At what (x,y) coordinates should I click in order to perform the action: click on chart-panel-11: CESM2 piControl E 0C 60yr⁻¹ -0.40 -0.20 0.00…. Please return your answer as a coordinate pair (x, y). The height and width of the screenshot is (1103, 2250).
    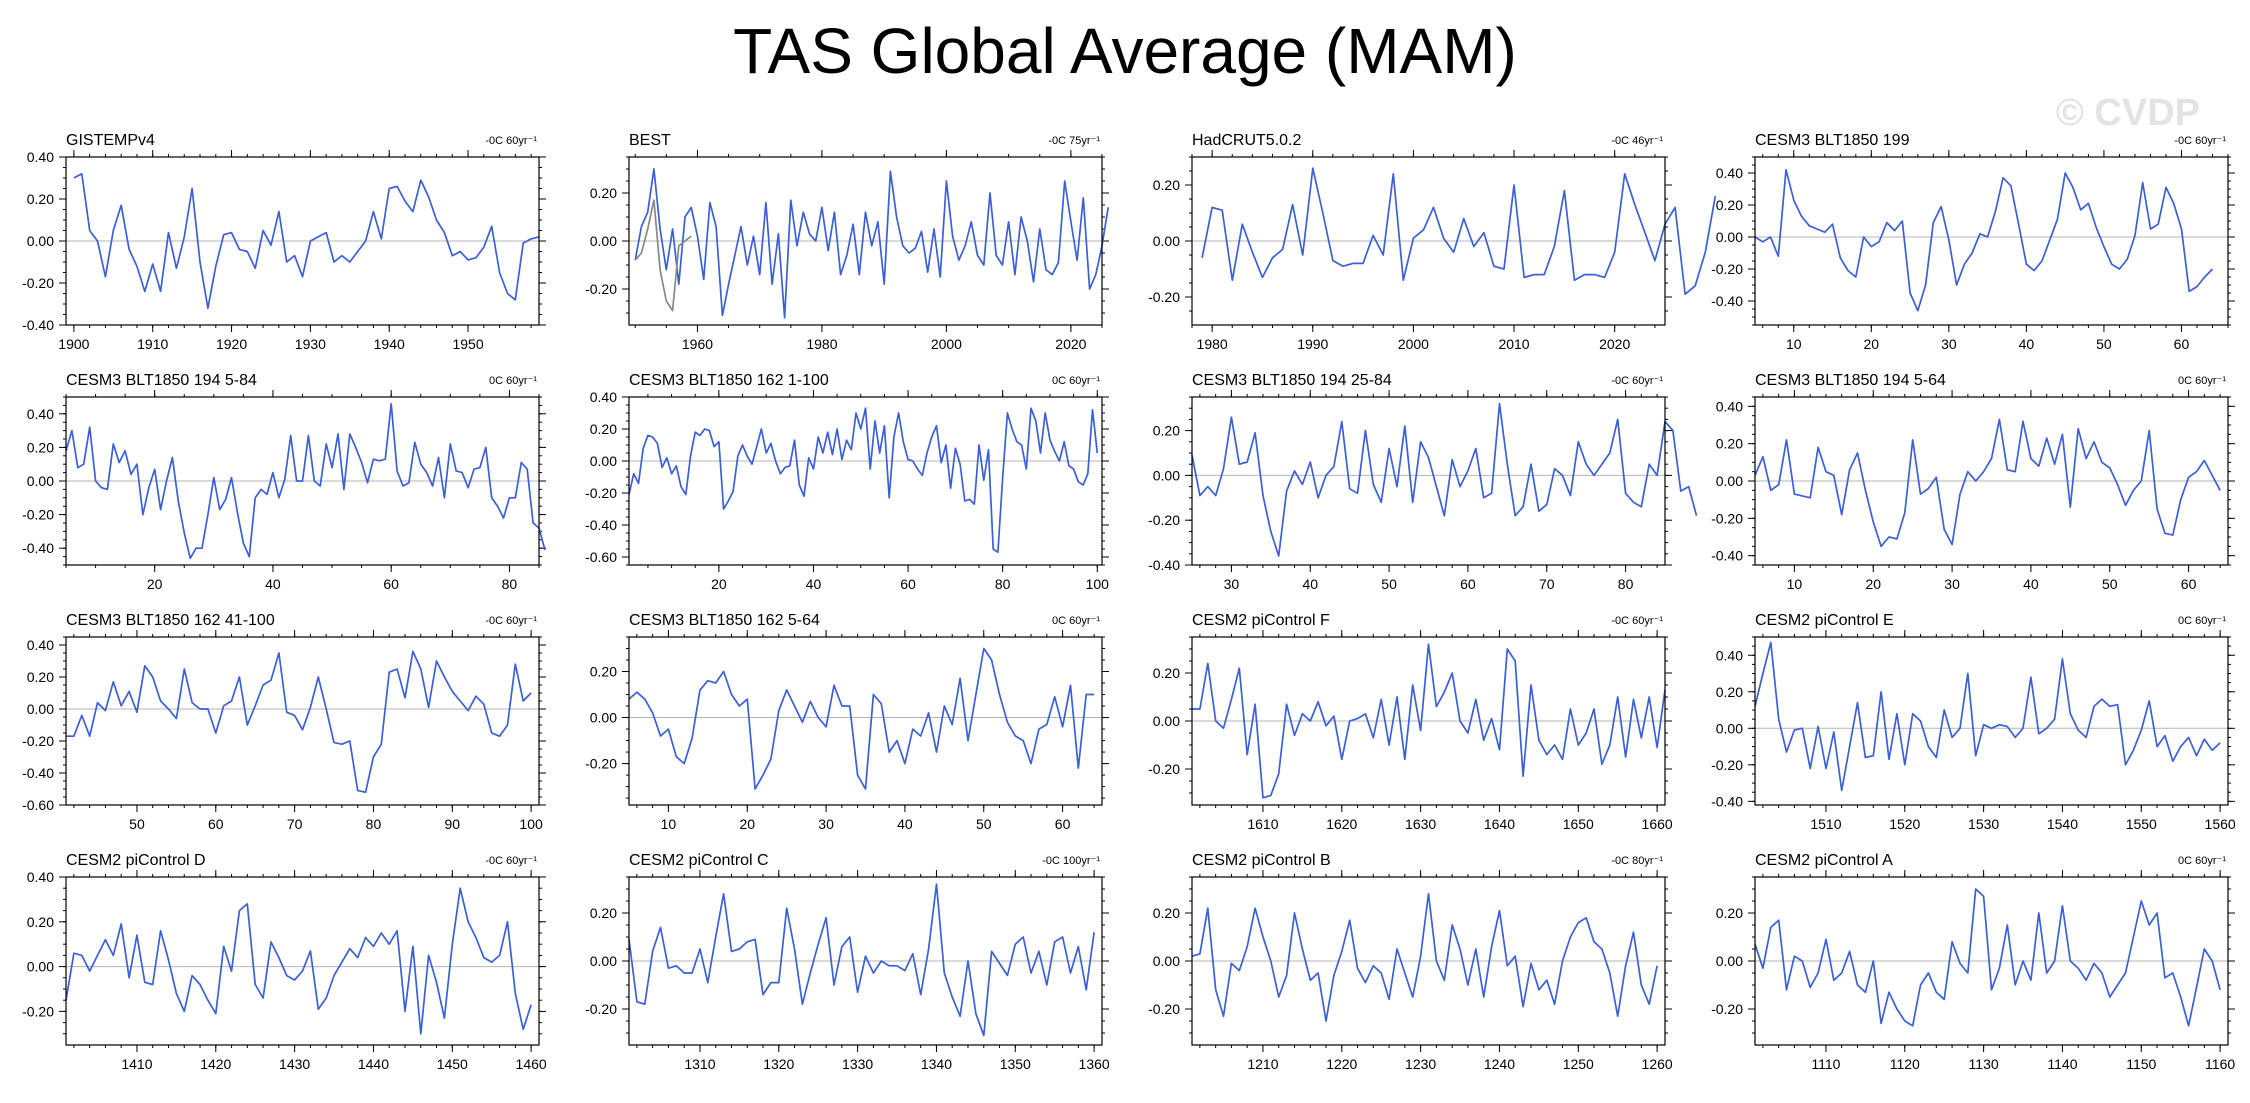
    Looking at the image, I should click on (1973, 722).